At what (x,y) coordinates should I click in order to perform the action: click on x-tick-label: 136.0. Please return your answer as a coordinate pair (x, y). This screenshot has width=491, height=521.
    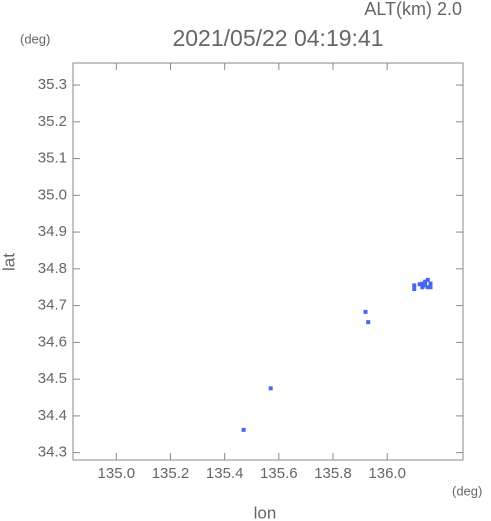
    Looking at the image, I should click on (387, 473).